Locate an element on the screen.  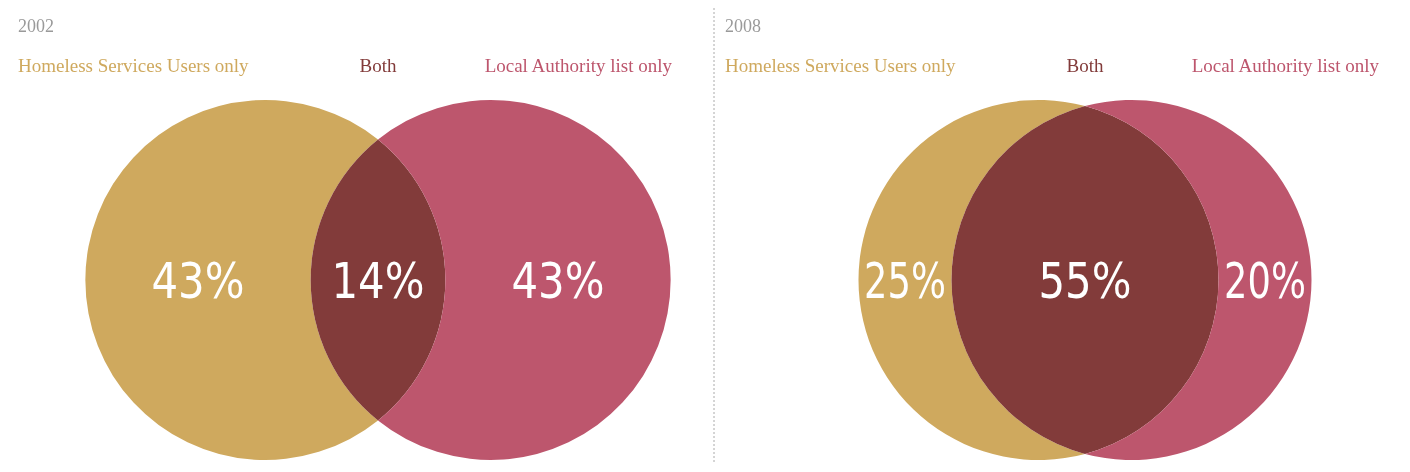
data-label: 14% is located at coordinates (387, 281).